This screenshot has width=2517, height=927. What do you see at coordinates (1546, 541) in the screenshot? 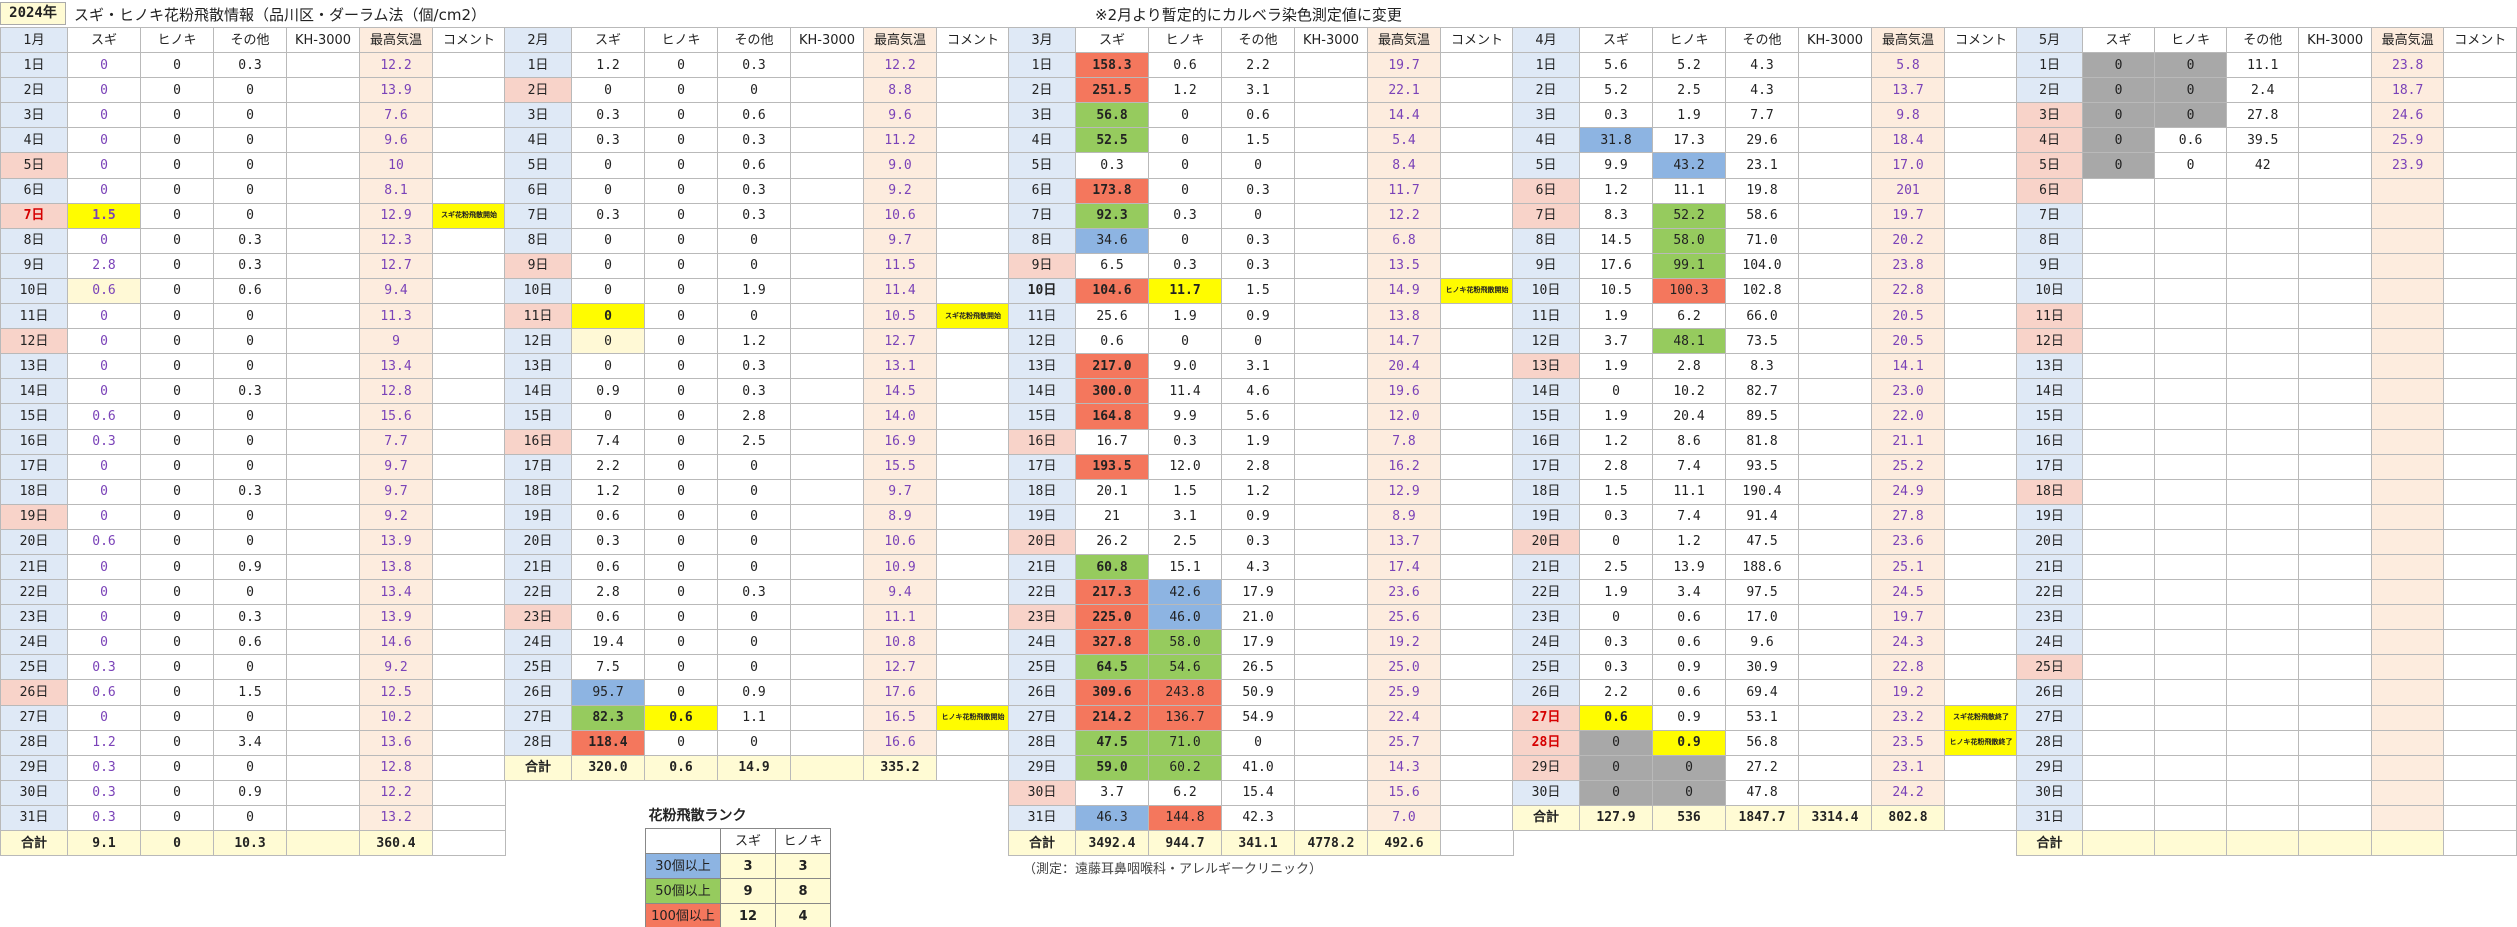
I see `day-label: 20日` at bounding box center [1546, 541].